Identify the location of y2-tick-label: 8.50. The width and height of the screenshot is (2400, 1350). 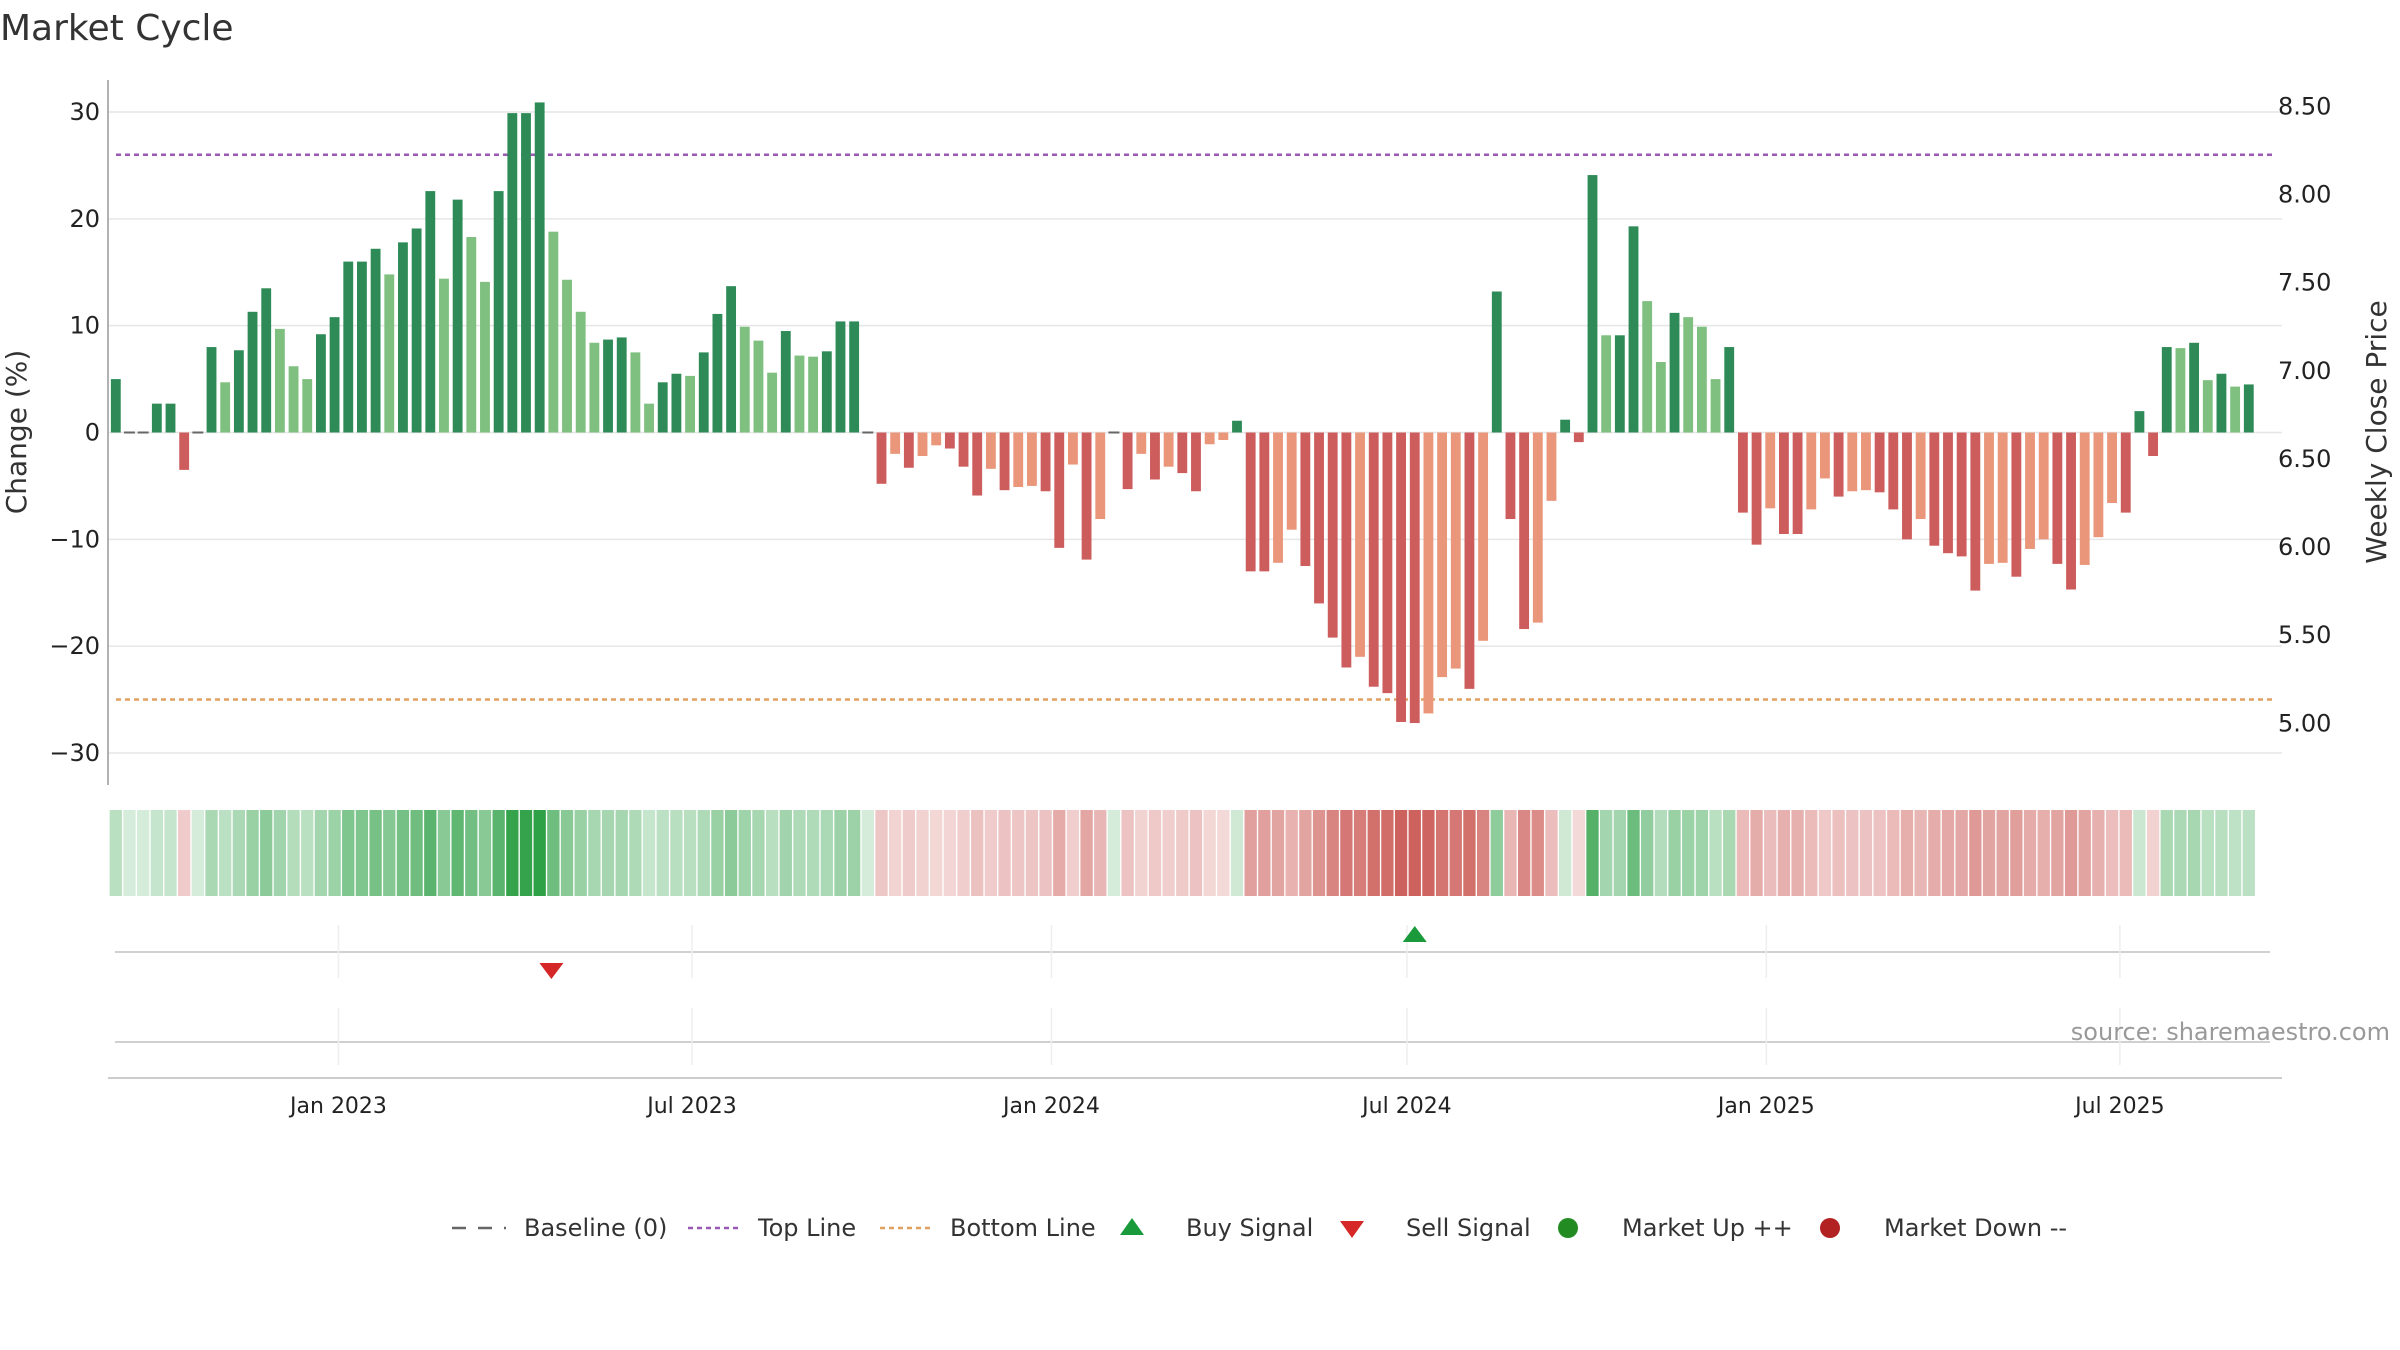
(2304, 106).